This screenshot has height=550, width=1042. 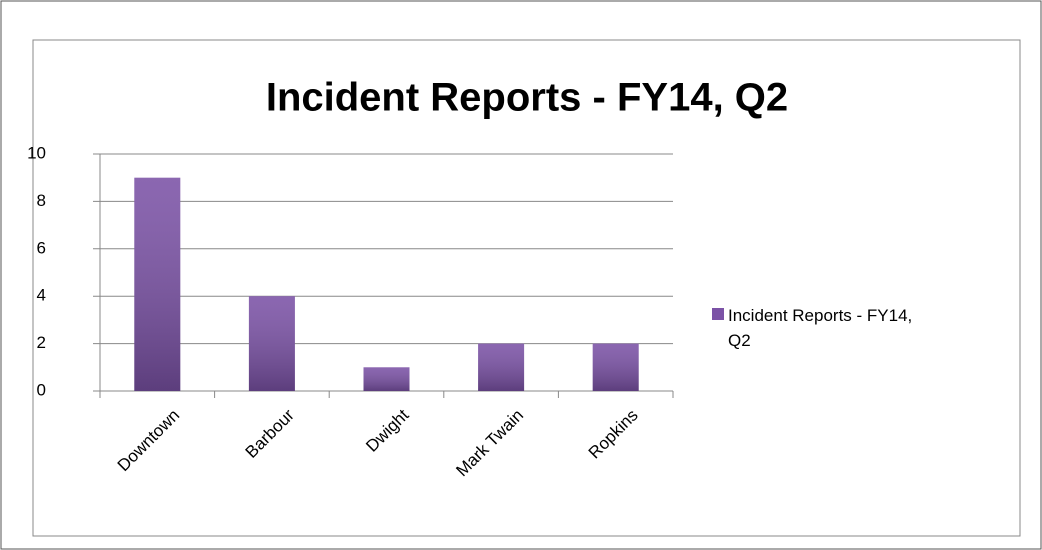 What do you see at coordinates (41, 342) in the screenshot?
I see `y-tick-label: 2` at bounding box center [41, 342].